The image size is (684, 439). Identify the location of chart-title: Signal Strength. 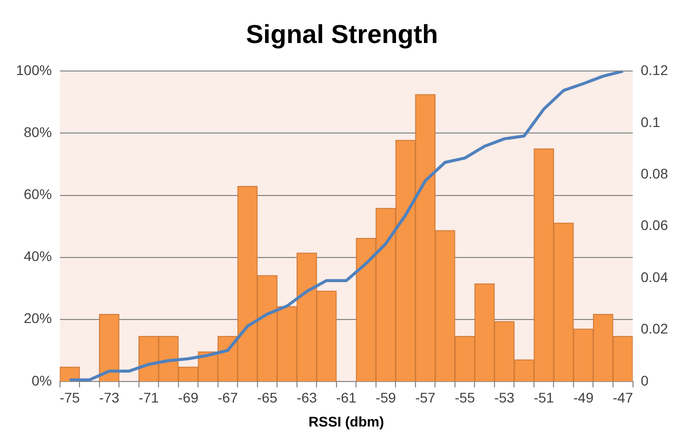
(342, 33).